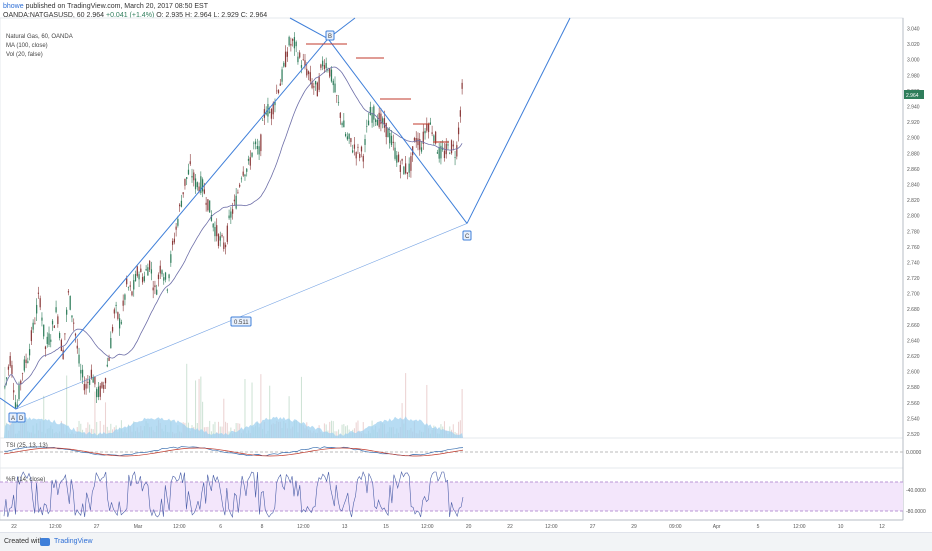 This screenshot has width=932, height=551. I want to click on time-tick-label: 12, so click(882, 527).